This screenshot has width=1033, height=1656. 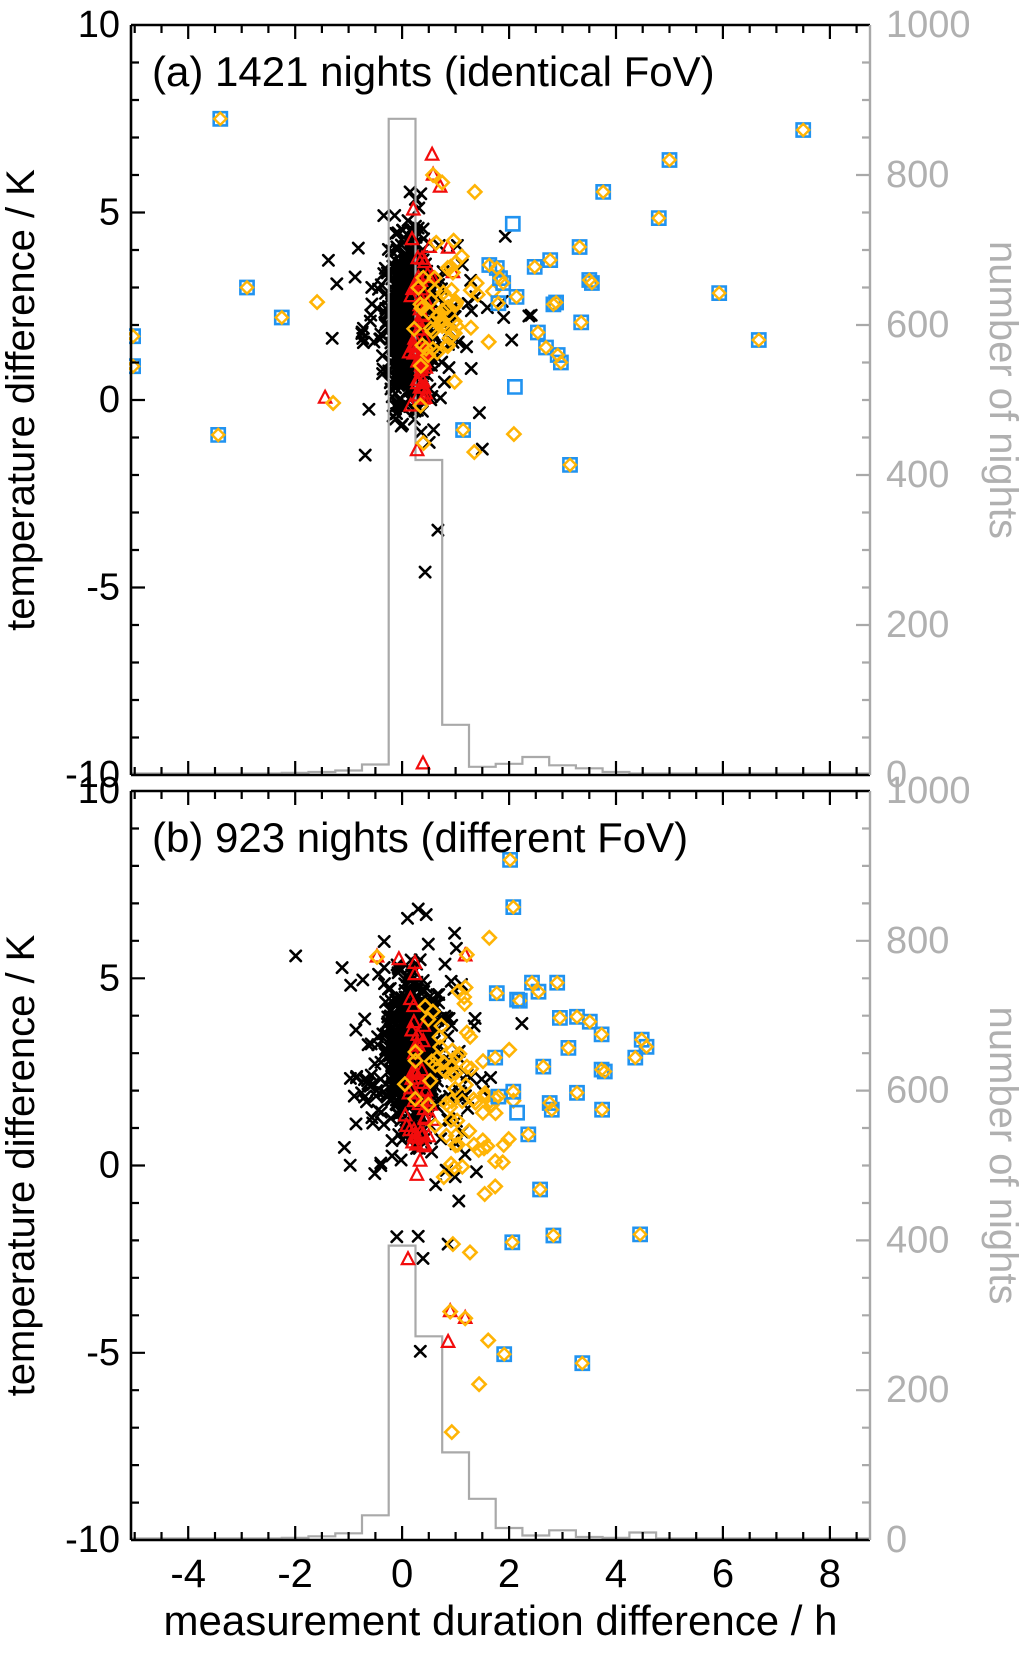 I want to click on x-tick-label: 0, so click(x=402, y=1574).